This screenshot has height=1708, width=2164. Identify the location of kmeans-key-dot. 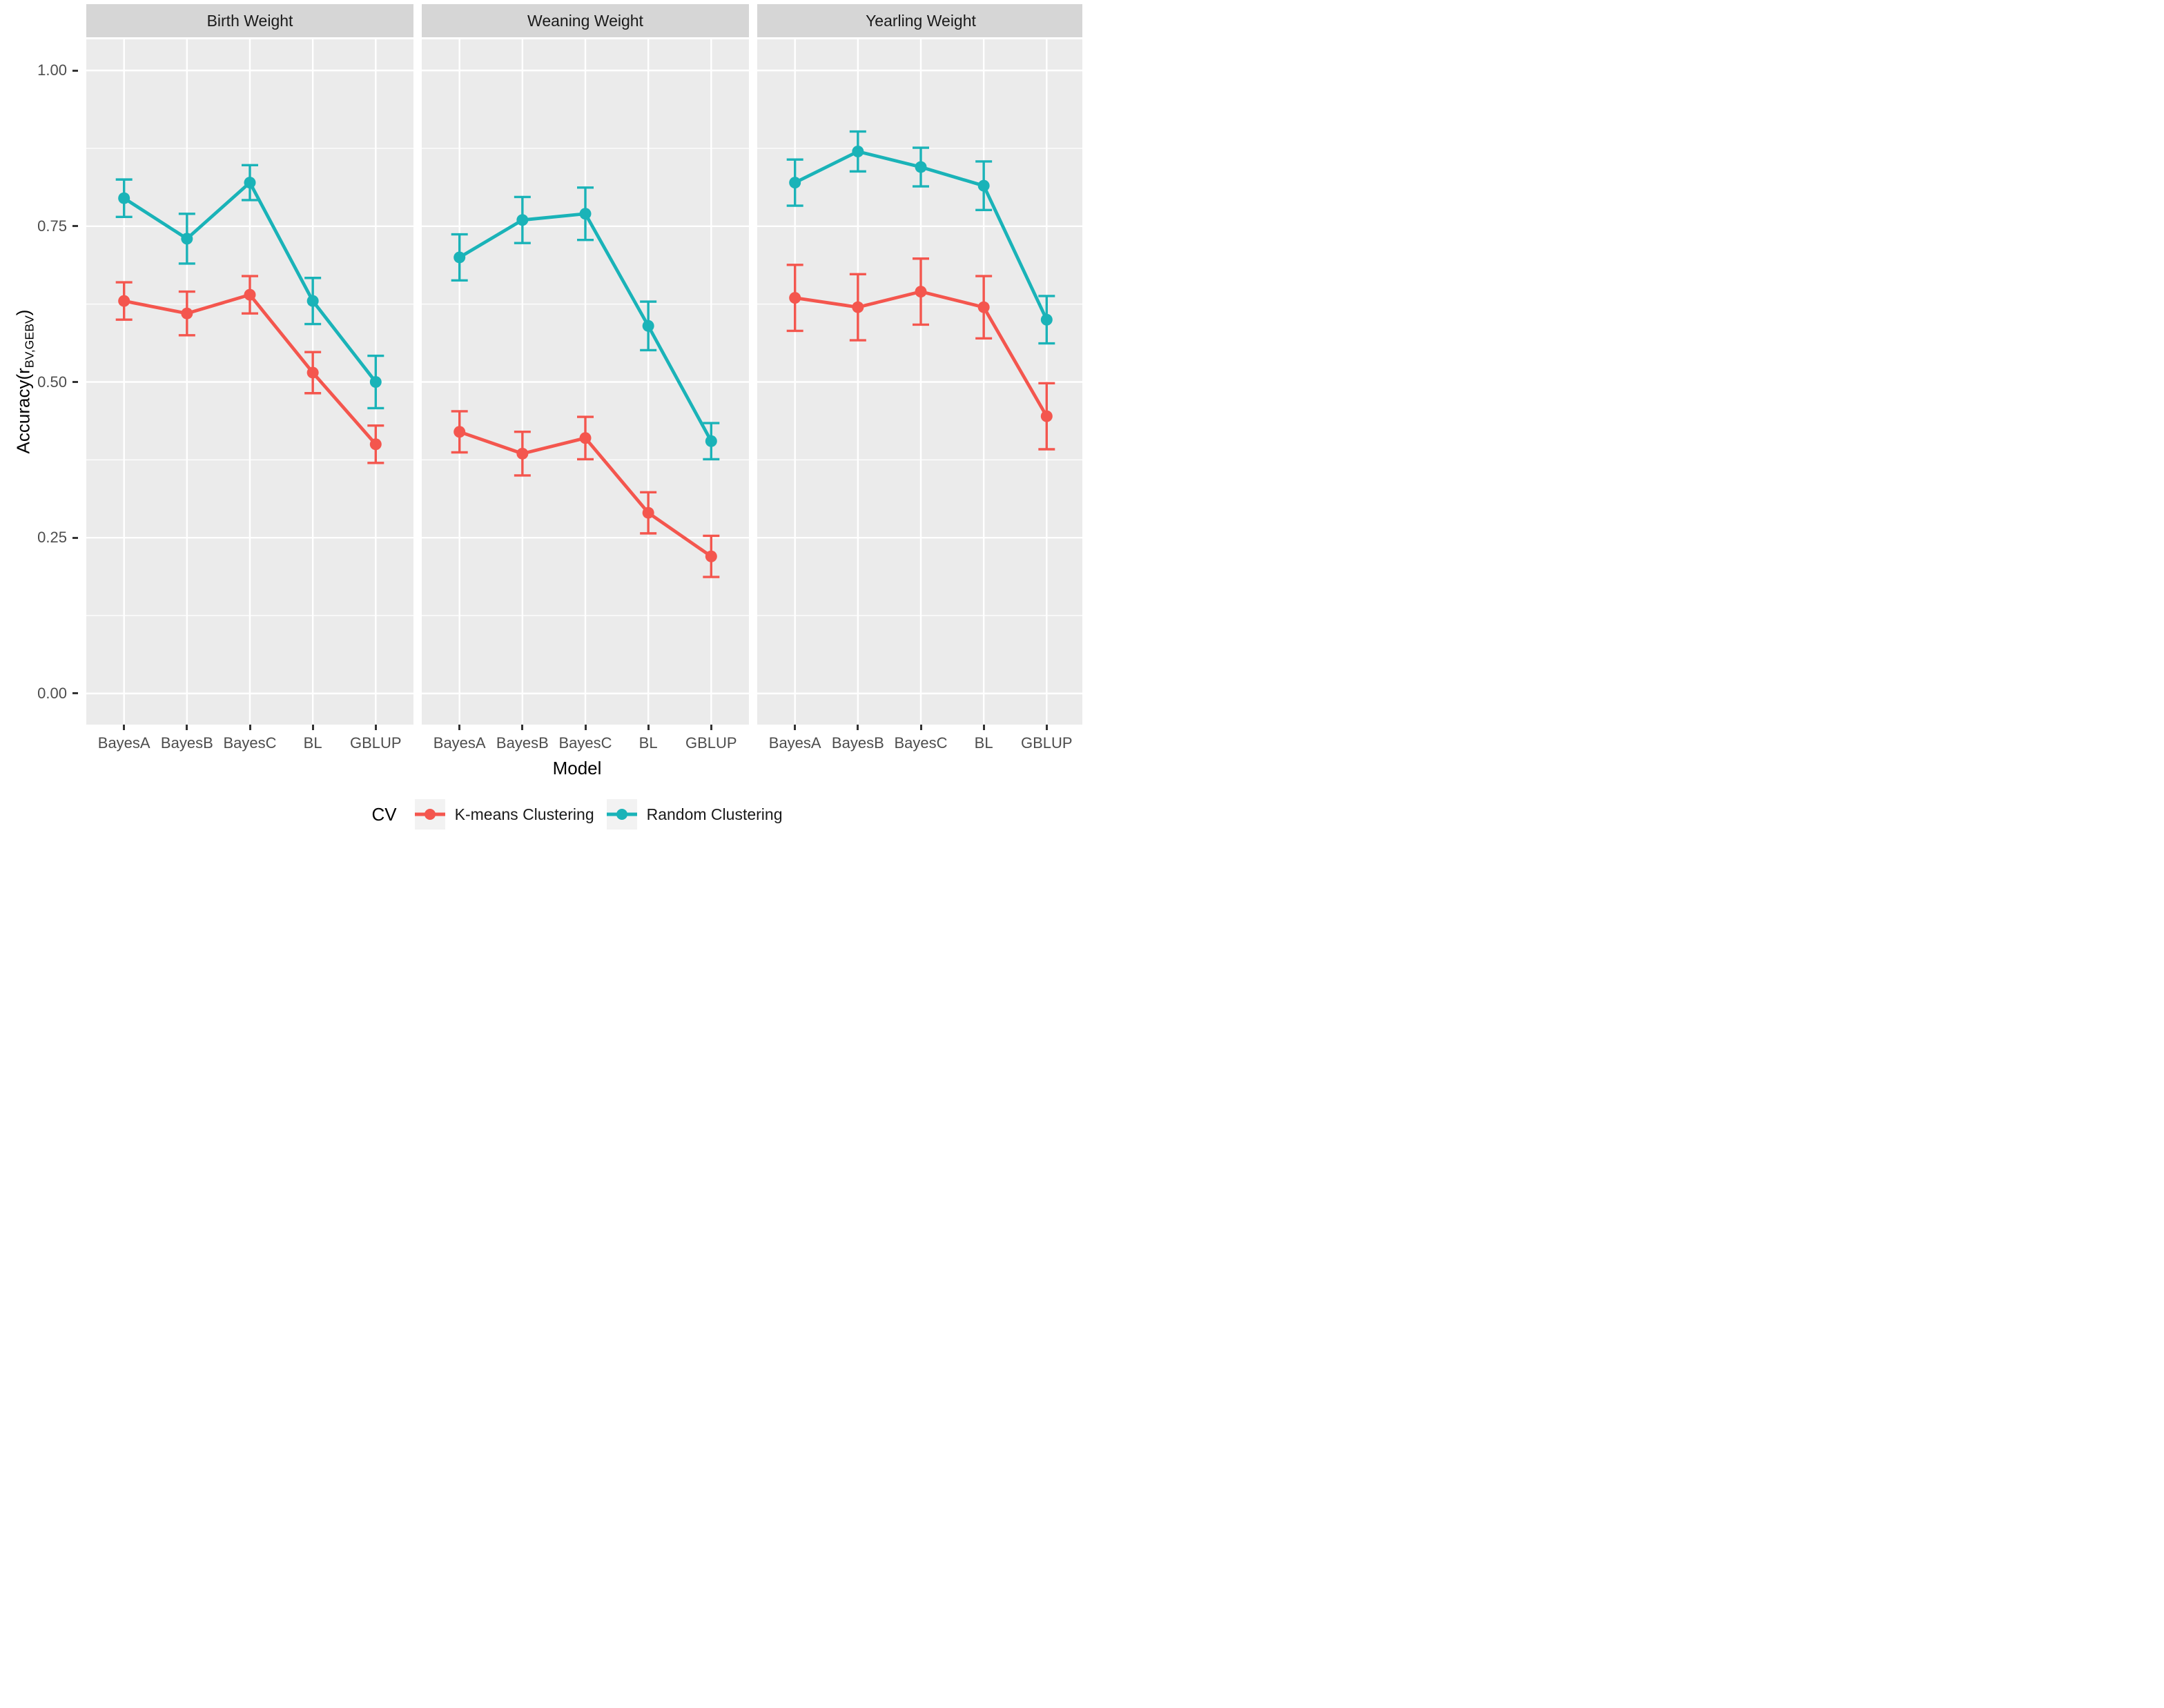
(430, 814).